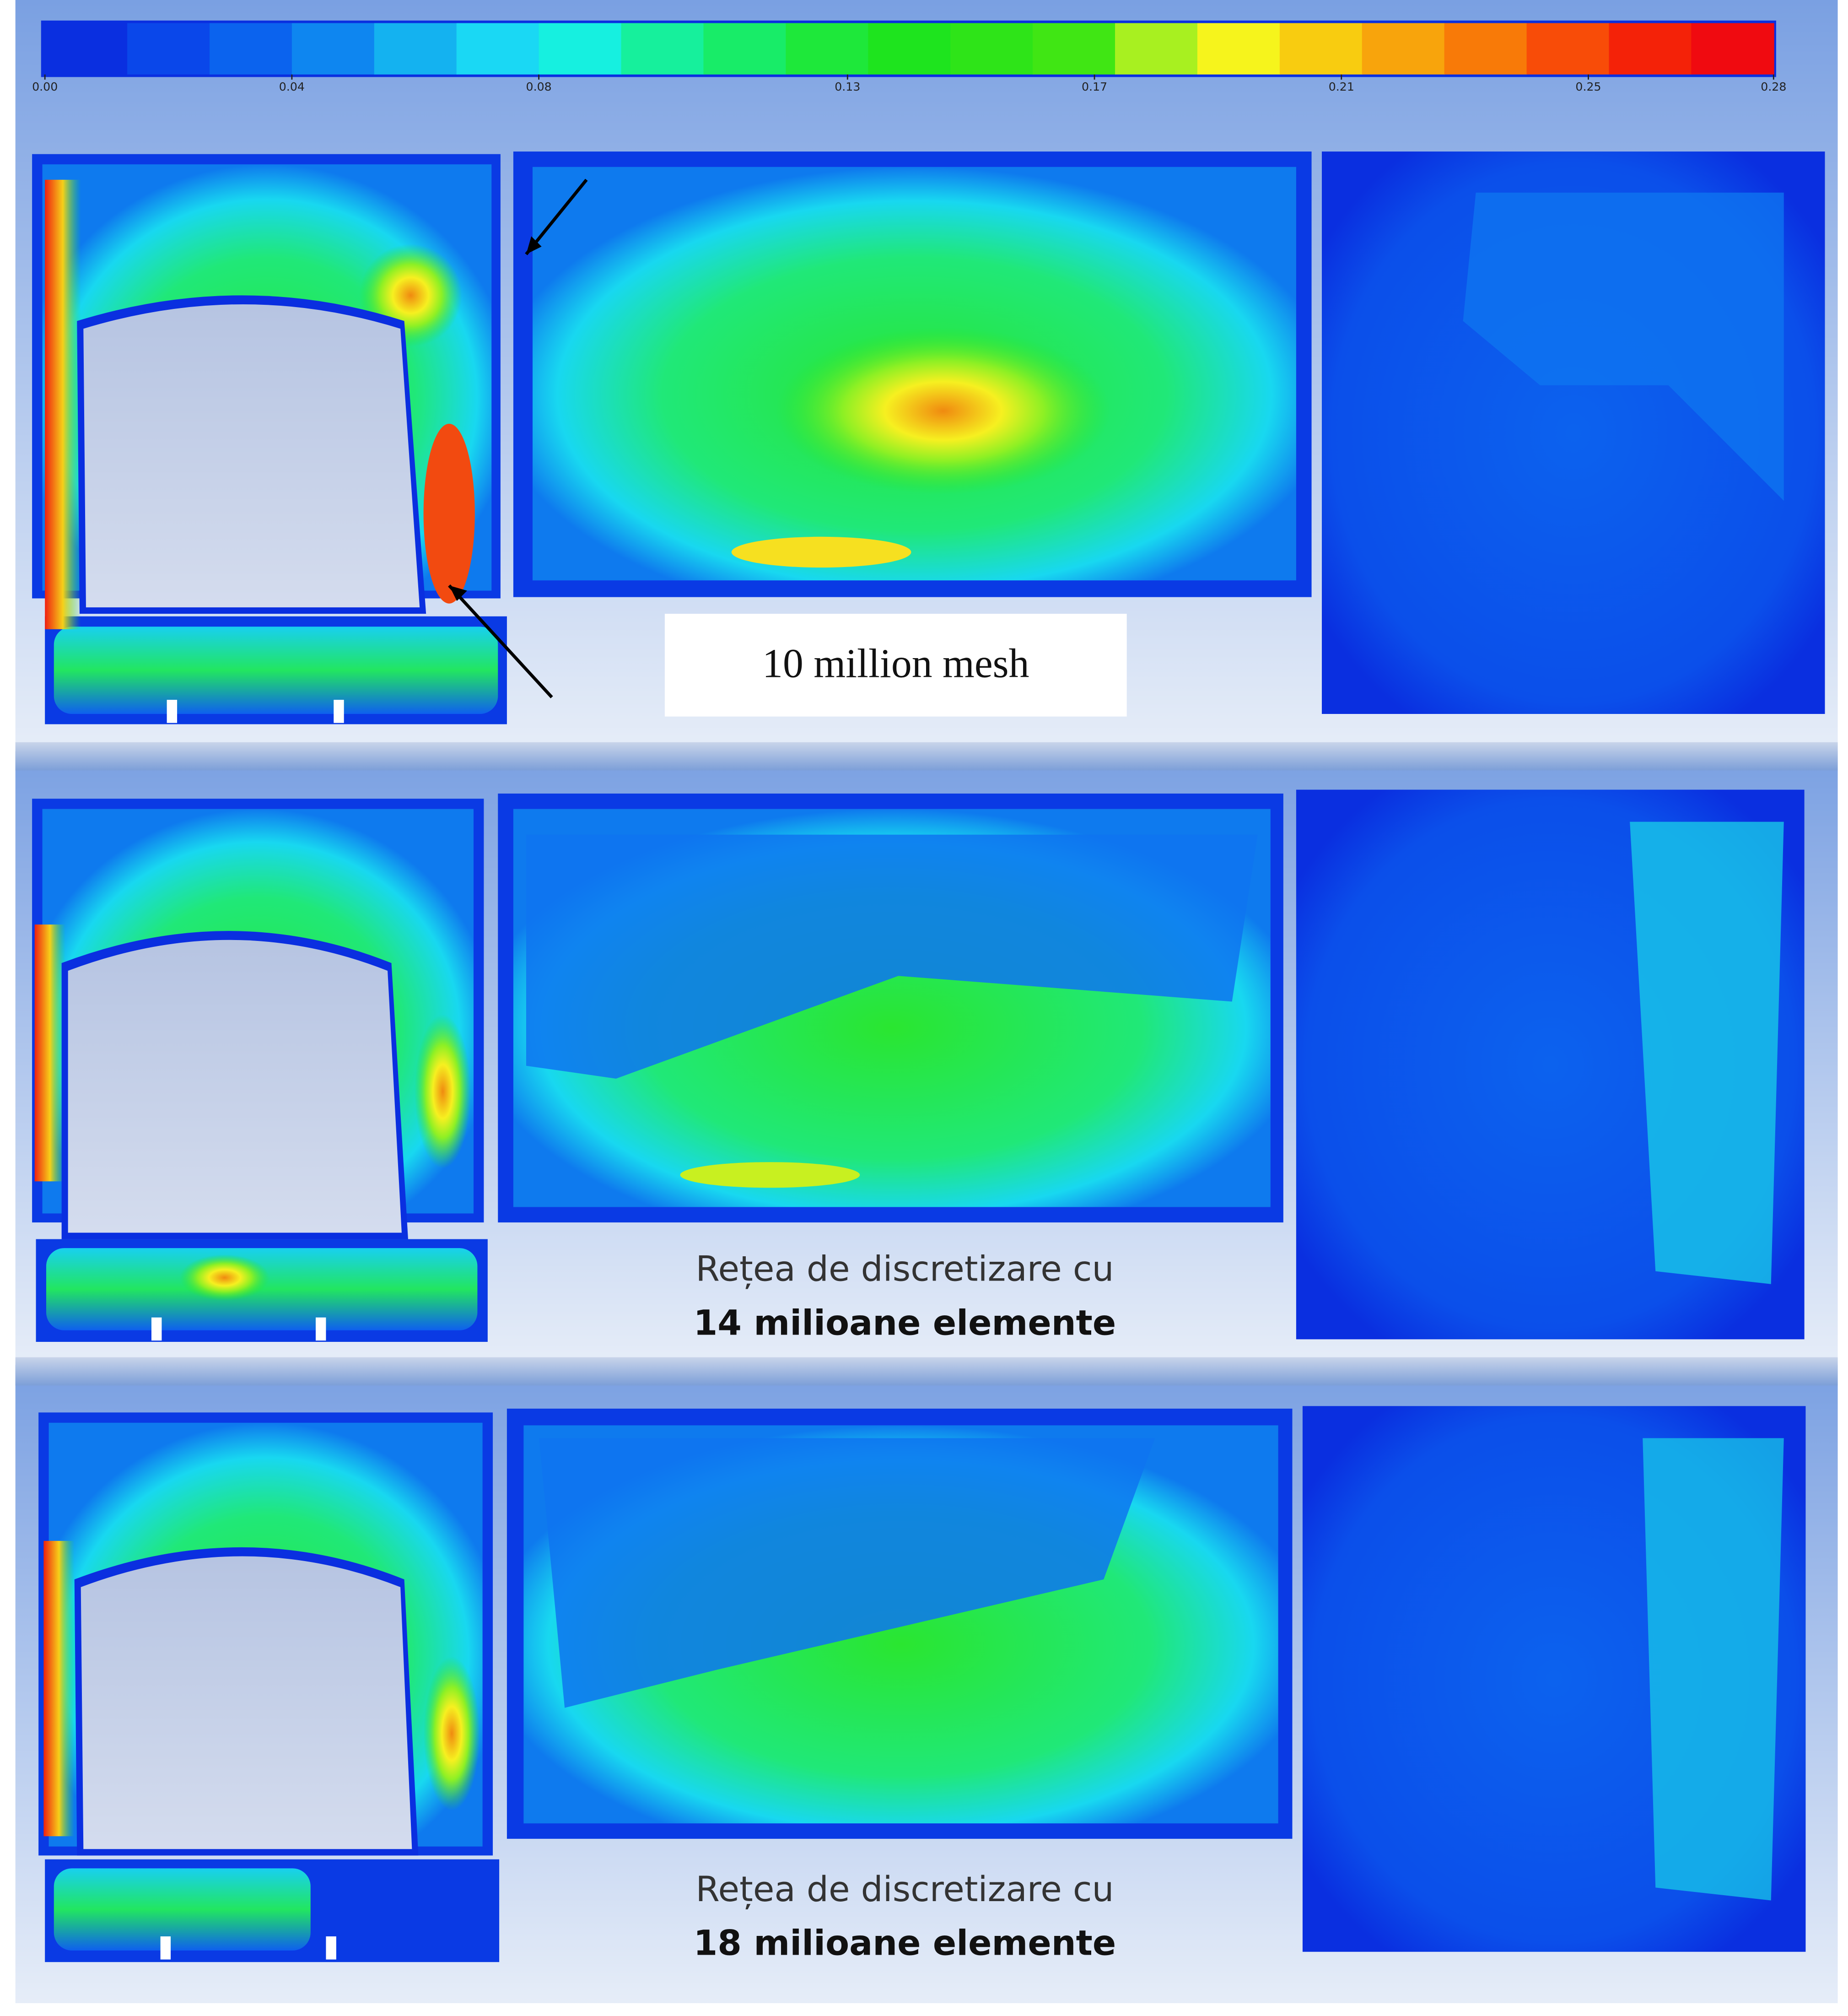 The width and height of the screenshot is (1848, 2016). I want to click on colorbar-tick-label: 0.17, so click(1095, 86).